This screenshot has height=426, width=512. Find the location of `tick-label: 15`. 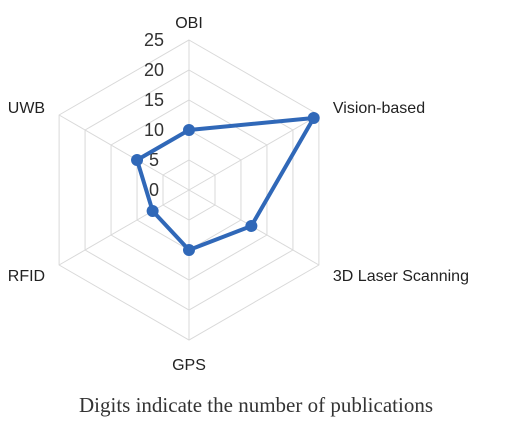

tick-label: 15 is located at coordinates (154, 100).